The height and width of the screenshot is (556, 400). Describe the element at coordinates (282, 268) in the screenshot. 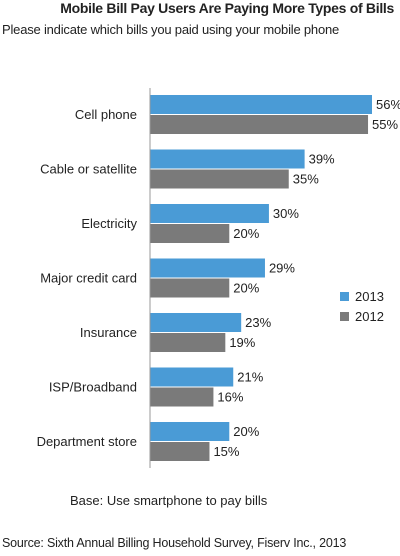

I see `value-label-major-credit-card-2013: 29%` at that location.